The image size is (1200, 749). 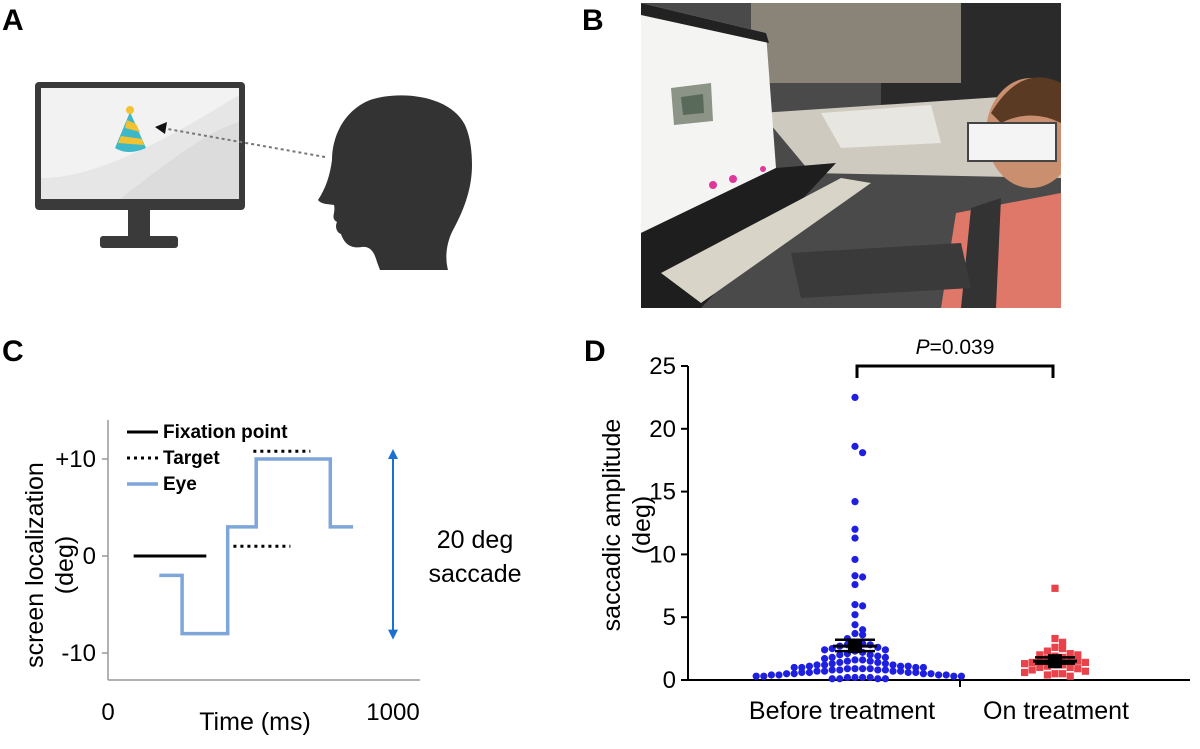 I want to click on d-y-tick-label: 25, so click(x=662, y=366).